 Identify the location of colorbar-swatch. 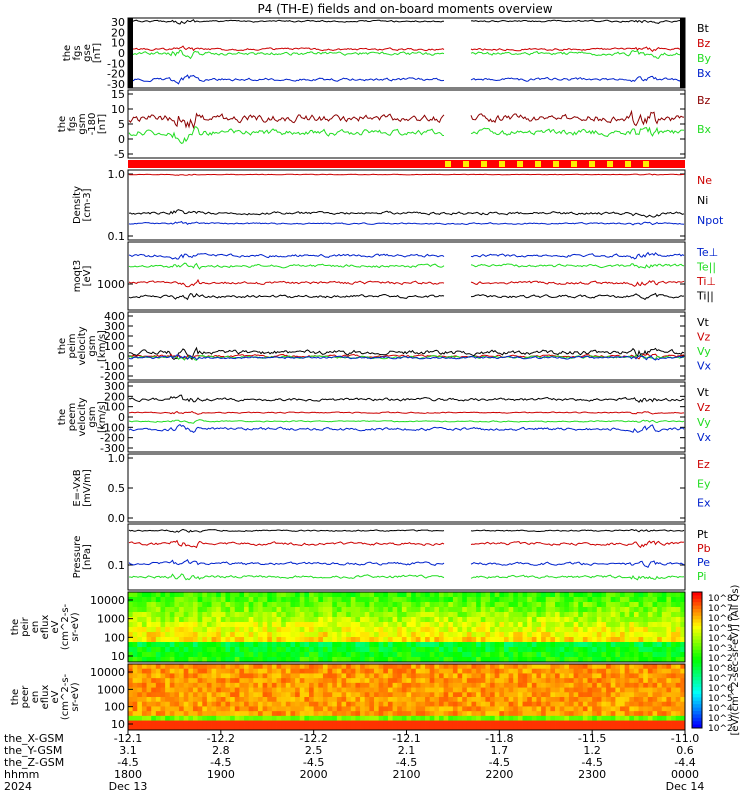
(697, 726).